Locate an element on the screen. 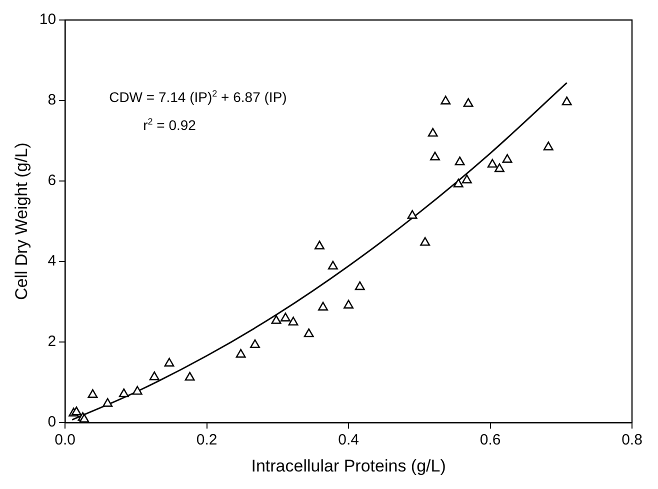 This screenshot has height=489, width=658. y-tick-label: 10 is located at coordinates (47, 19).